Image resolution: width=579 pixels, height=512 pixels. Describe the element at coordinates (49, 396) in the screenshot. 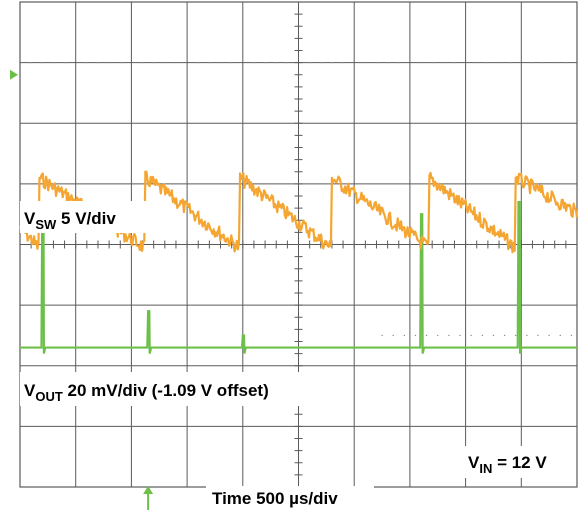

I see `vout-label-sub: OUT` at that location.